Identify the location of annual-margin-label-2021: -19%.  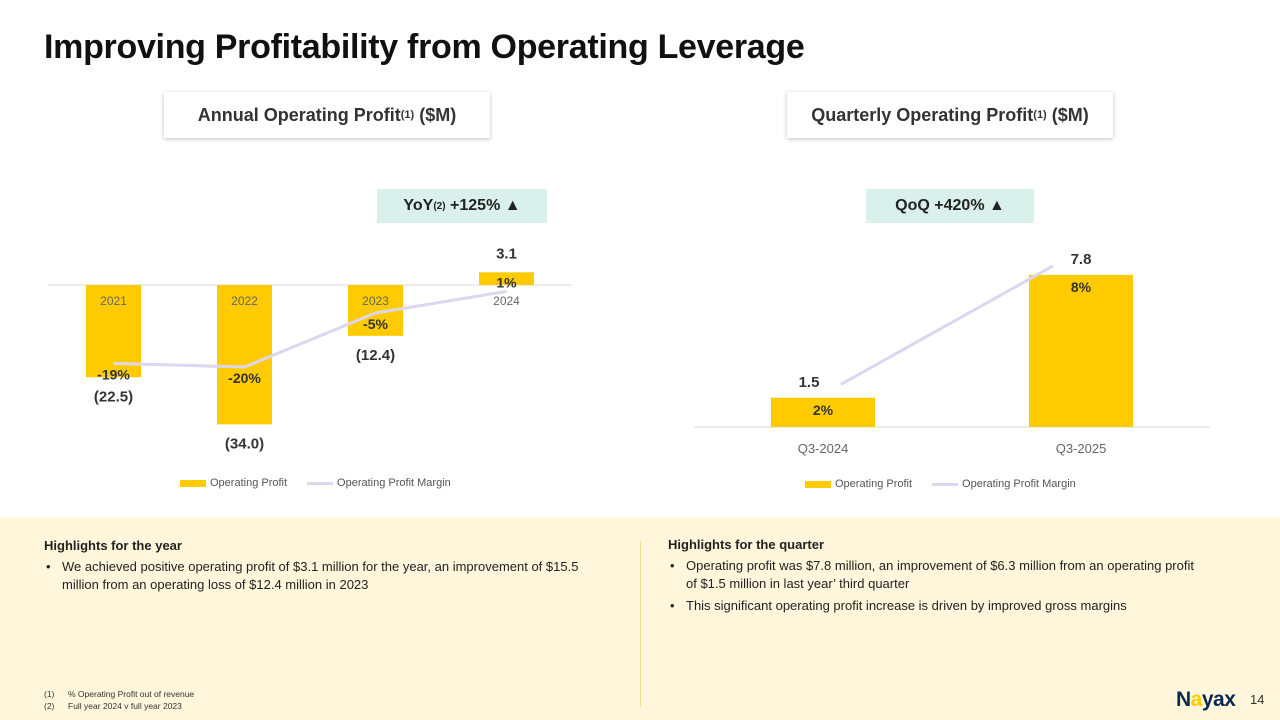
(113, 374).